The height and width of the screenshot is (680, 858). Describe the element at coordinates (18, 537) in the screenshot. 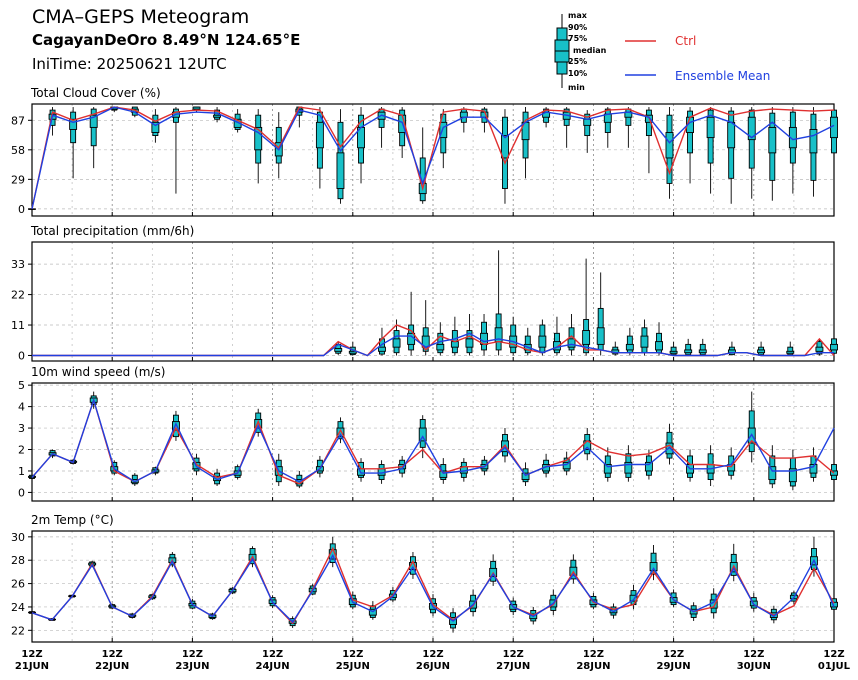

I see `y-tick-label: 30` at that location.